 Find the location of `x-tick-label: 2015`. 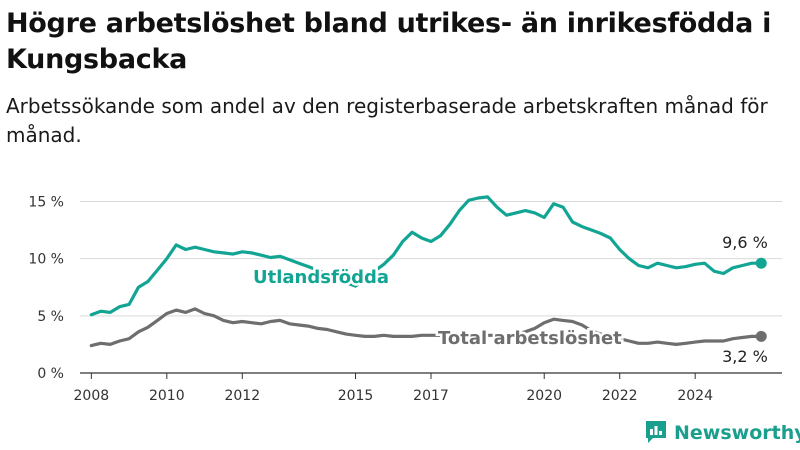

x-tick-label: 2015 is located at coordinates (356, 396).